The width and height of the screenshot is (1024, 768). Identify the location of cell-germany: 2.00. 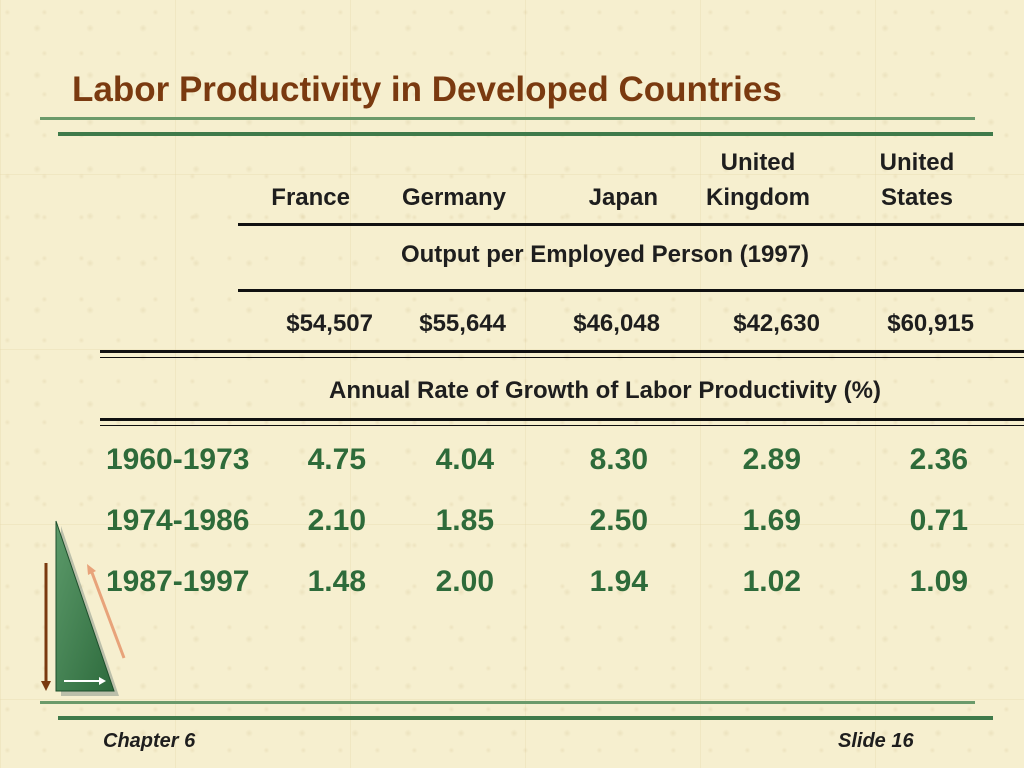
(464, 581).